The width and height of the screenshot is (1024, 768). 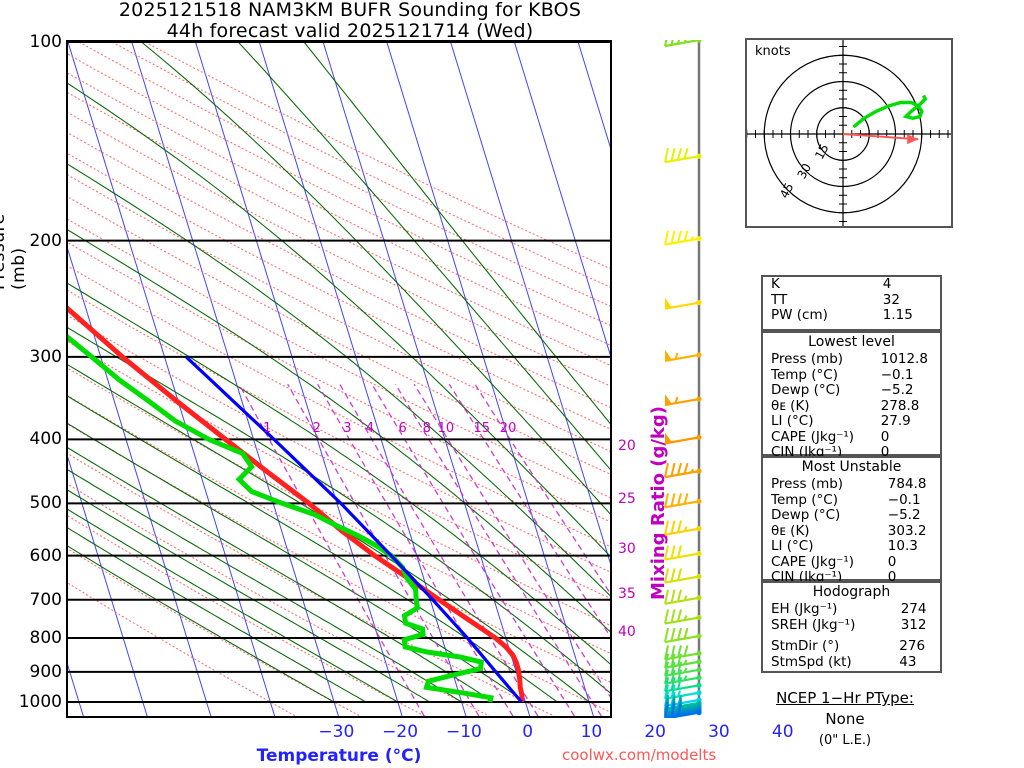 I want to click on lowest-level-row: Press (mb) 1012.8, so click(x=851, y=359).